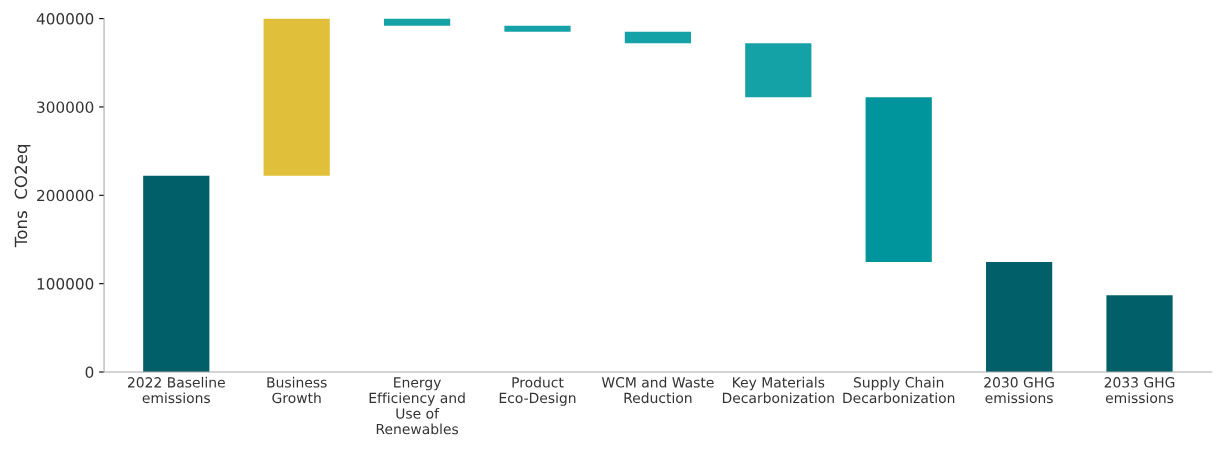 Image resolution: width=1224 pixels, height=465 pixels. What do you see at coordinates (89, 372) in the screenshot?
I see `y-tick-label: 0` at bounding box center [89, 372].